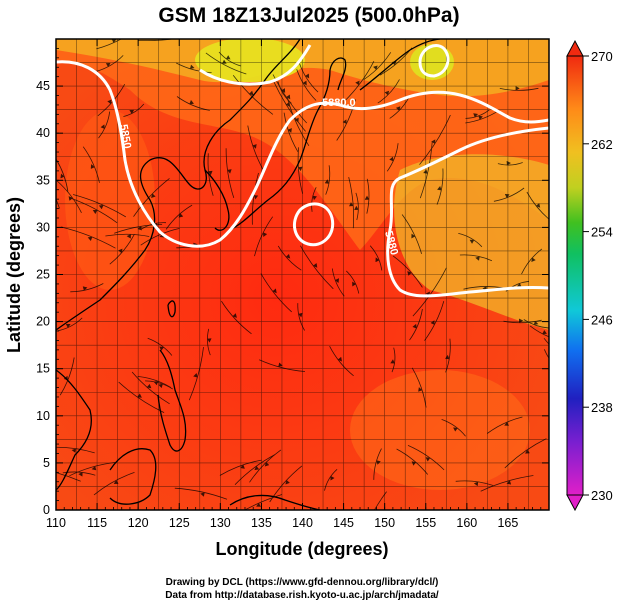 This screenshot has width=619, height=605. I want to click on y-tick-label: 25, so click(43, 275).